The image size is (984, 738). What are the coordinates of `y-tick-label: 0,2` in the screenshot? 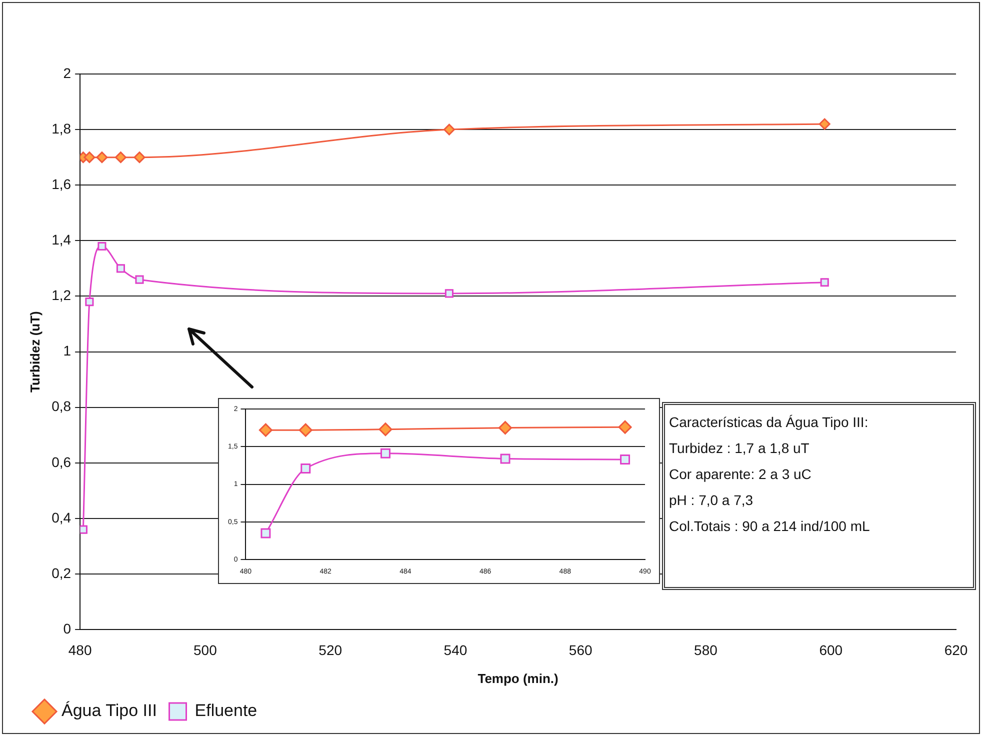 It's located at (62, 572).